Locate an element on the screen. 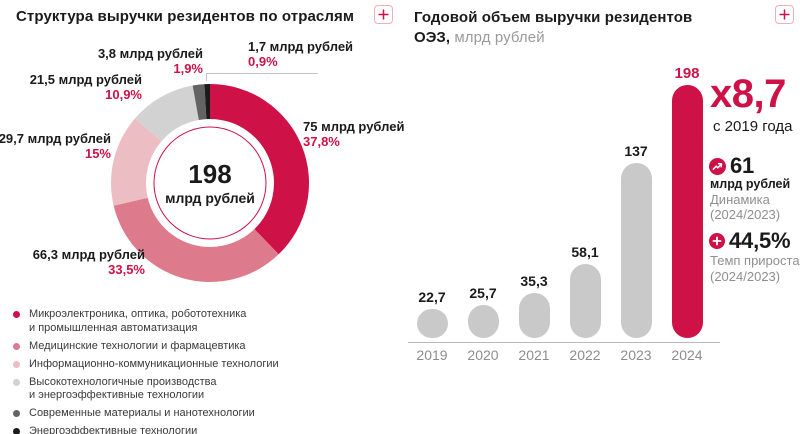  bar-year-label: 2023 is located at coordinates (636, 355).